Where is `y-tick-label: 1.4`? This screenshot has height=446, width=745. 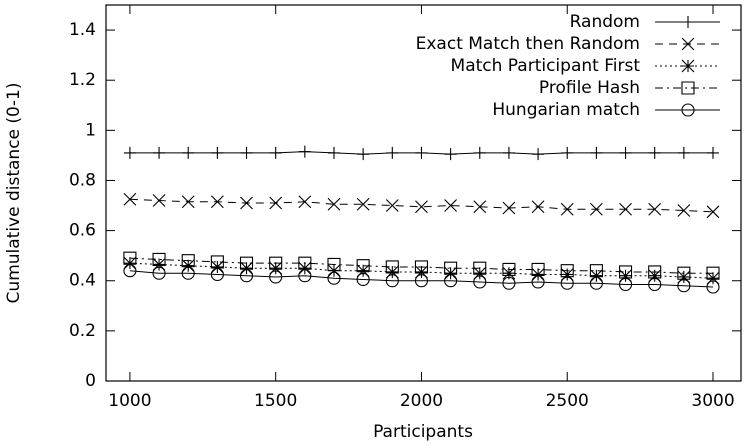
y-tick-label: 1.4 is located at coordinates (82, 30).